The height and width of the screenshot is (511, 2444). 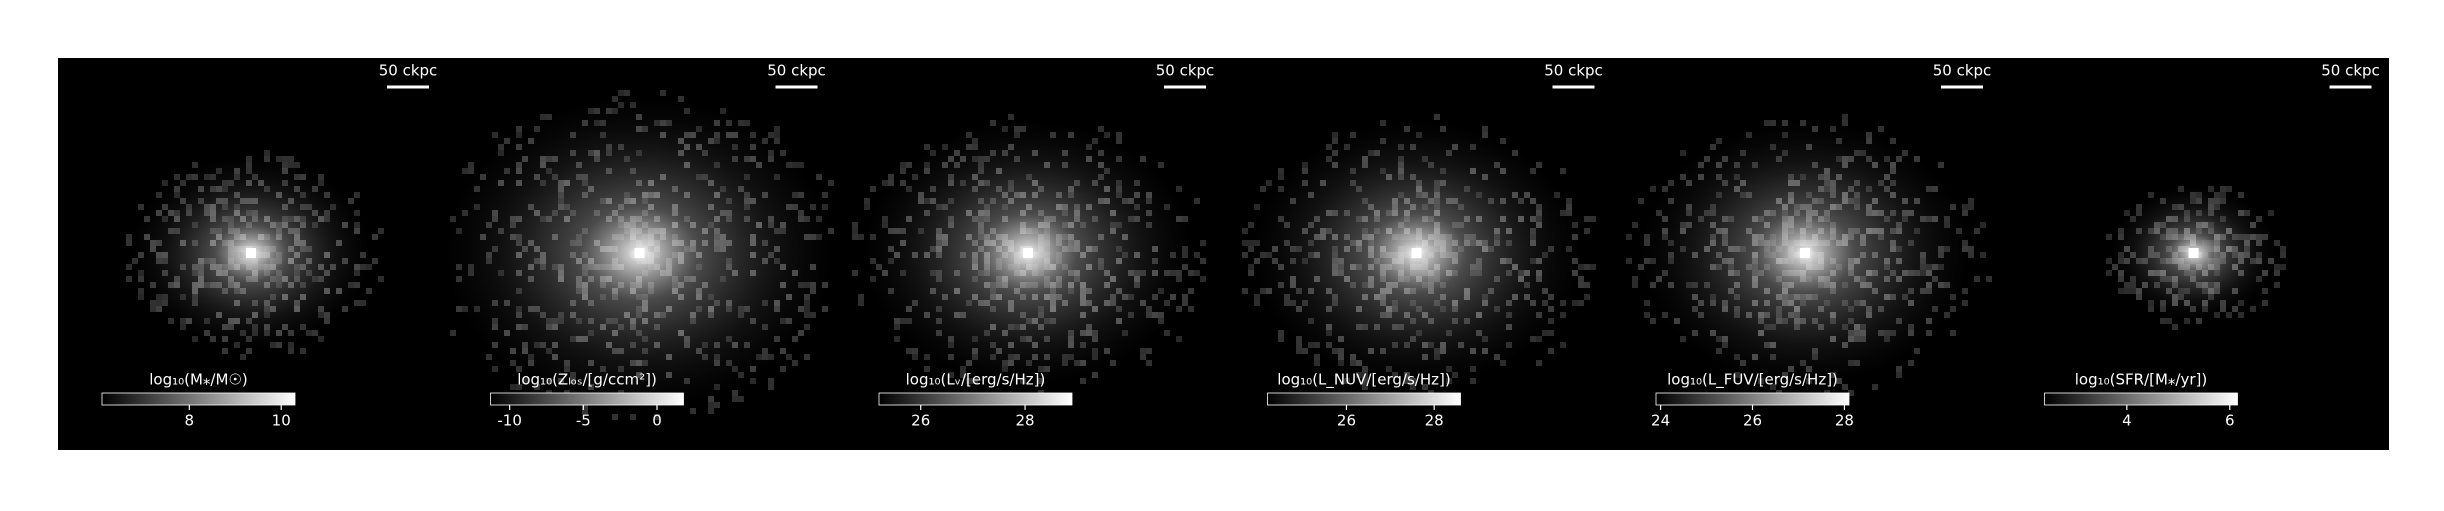 I want to click on panel: 50 ckpc log₁₀(L_FUV/[erg/s/Hz]) 24 26 28, so click(x=1809, y=246).